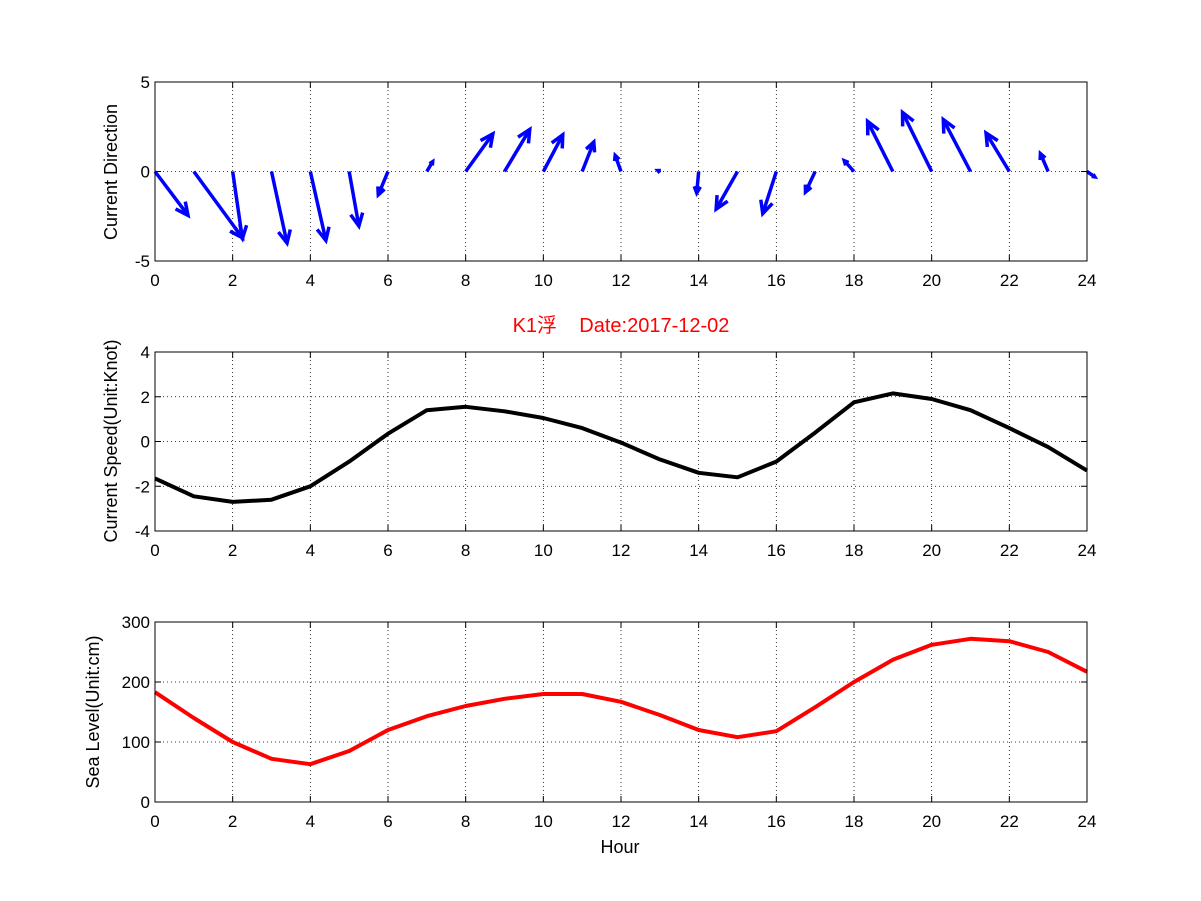  Describe the element at coordinates (111, 440) in the screenshot. I see `y-axis-label: Current Speed(Unit:Knot)` at that location.